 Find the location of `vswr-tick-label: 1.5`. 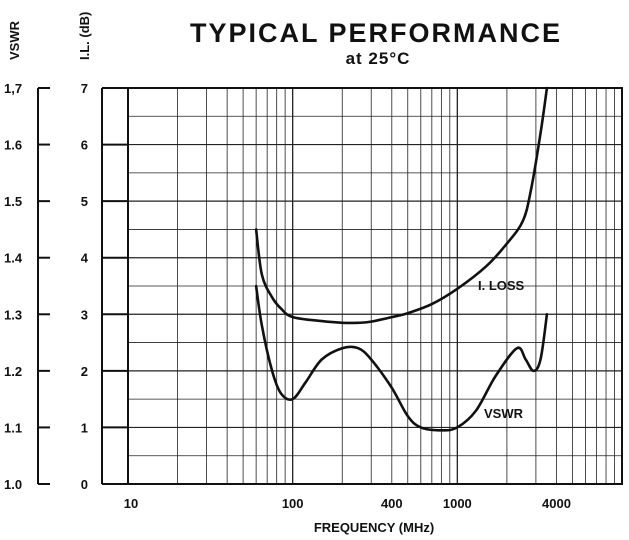

vswr-tick-label: 1.5 is located at coordinates (13, 201).